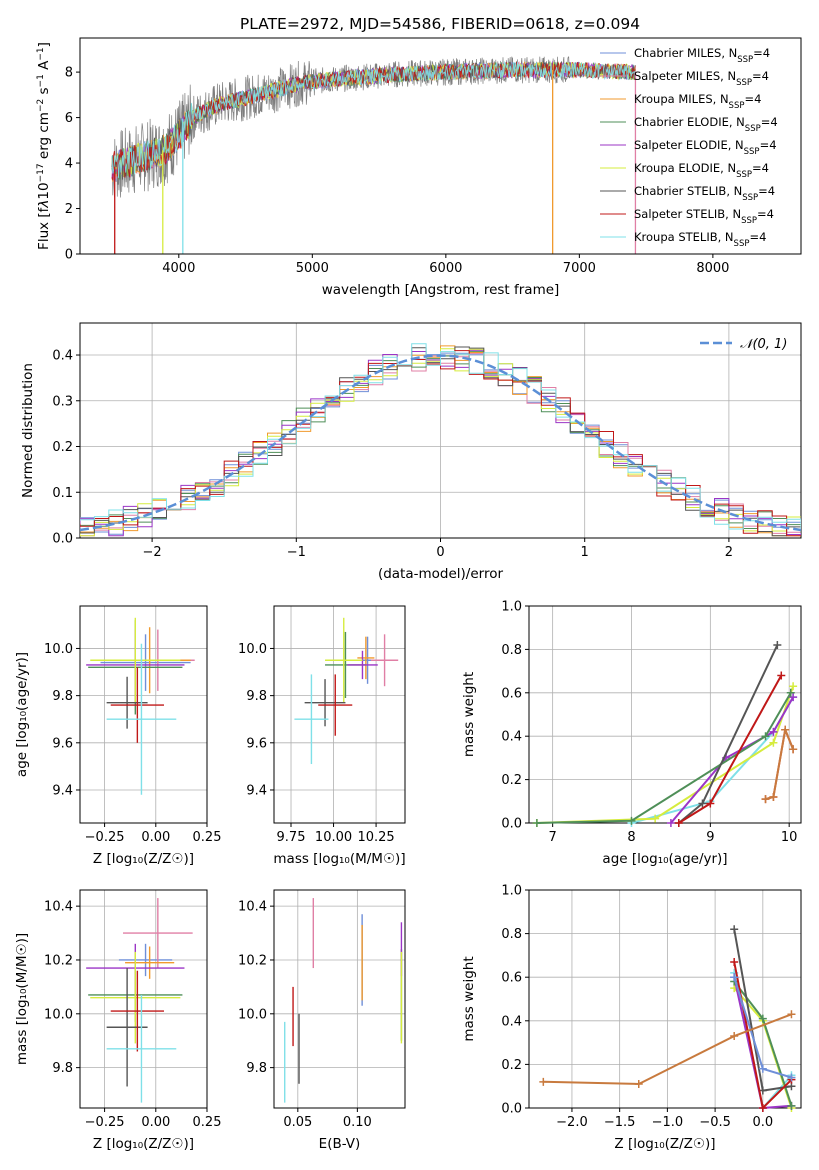  Describe the element at coordinates (69, 255) in the screenshot. I see `y-tick-label: 0` at that location.